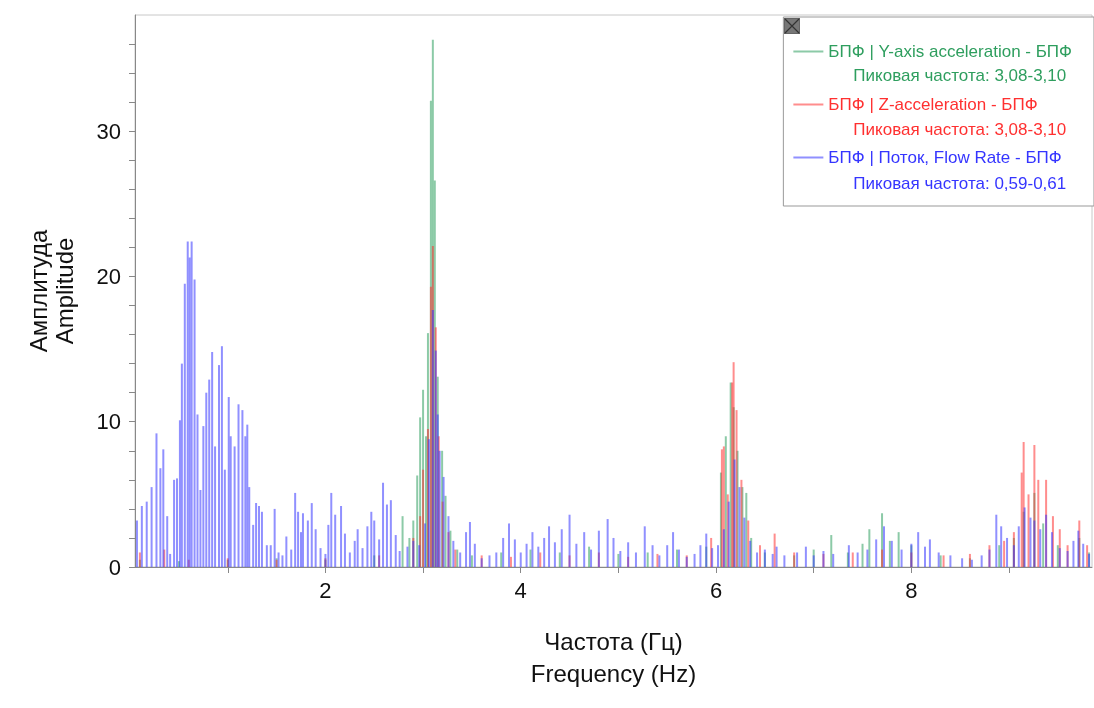  What do you see at coordinates (911, 590) in the screenshot?
I see `x-tick-label: 8` at bounding box center [911, 590].